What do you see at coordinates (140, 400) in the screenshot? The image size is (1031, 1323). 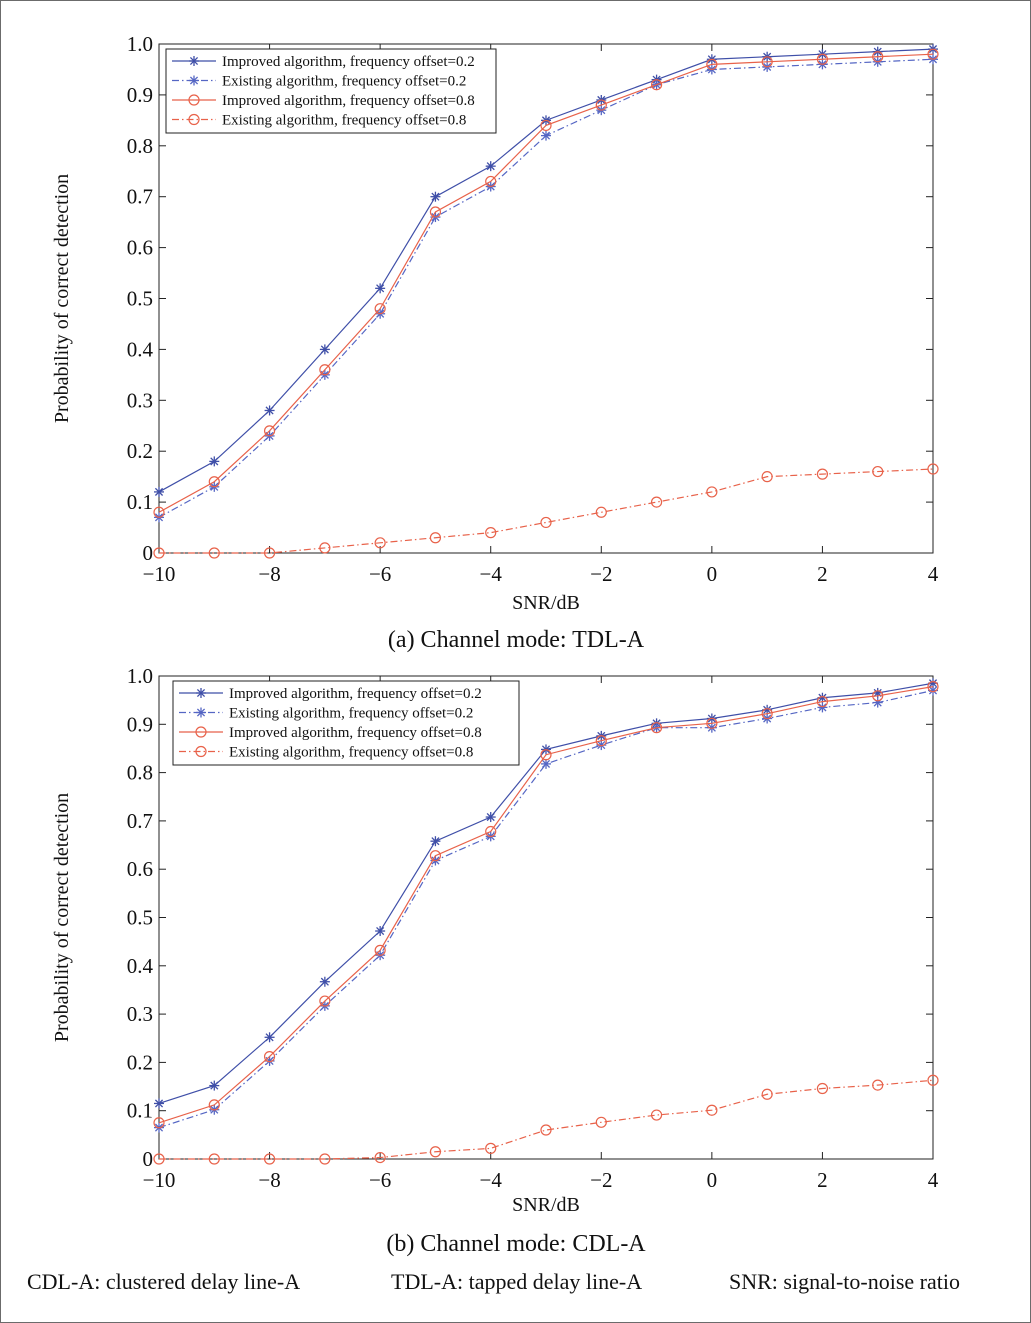 I see `y-tick-label: 0.3` at bounding box center [140, 400].